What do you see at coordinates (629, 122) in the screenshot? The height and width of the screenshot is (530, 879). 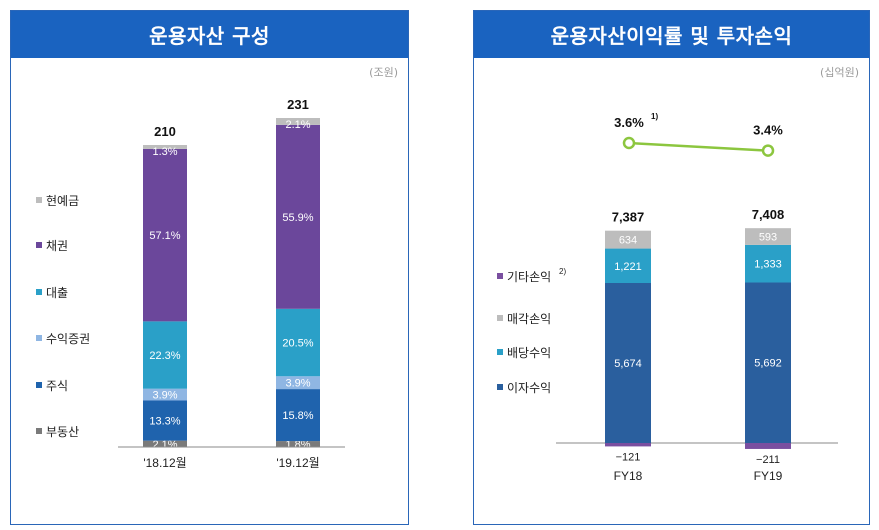 I see `yield-label: 3.6%` at bounding box center [629, 122].